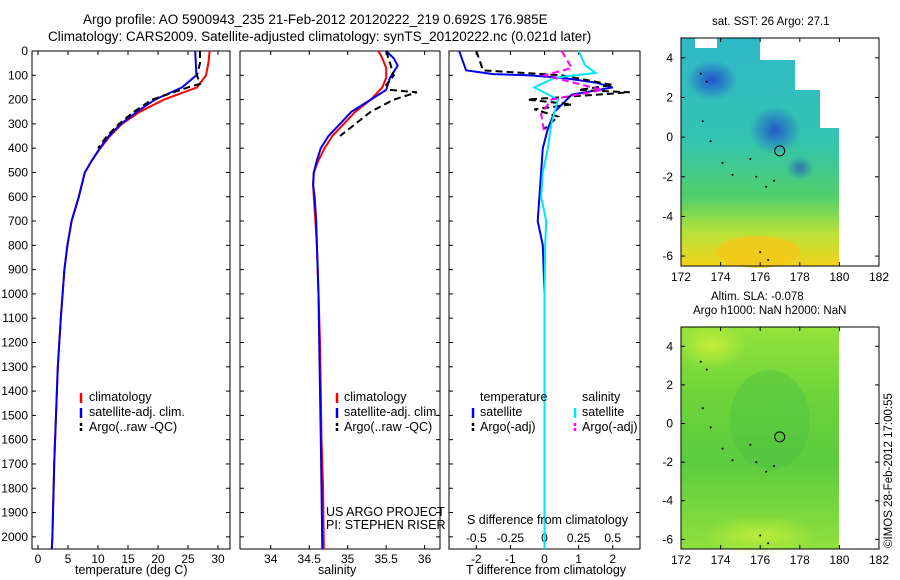  I want to click on salinity-diff-tick-label: 0.25, so click(579, 538).